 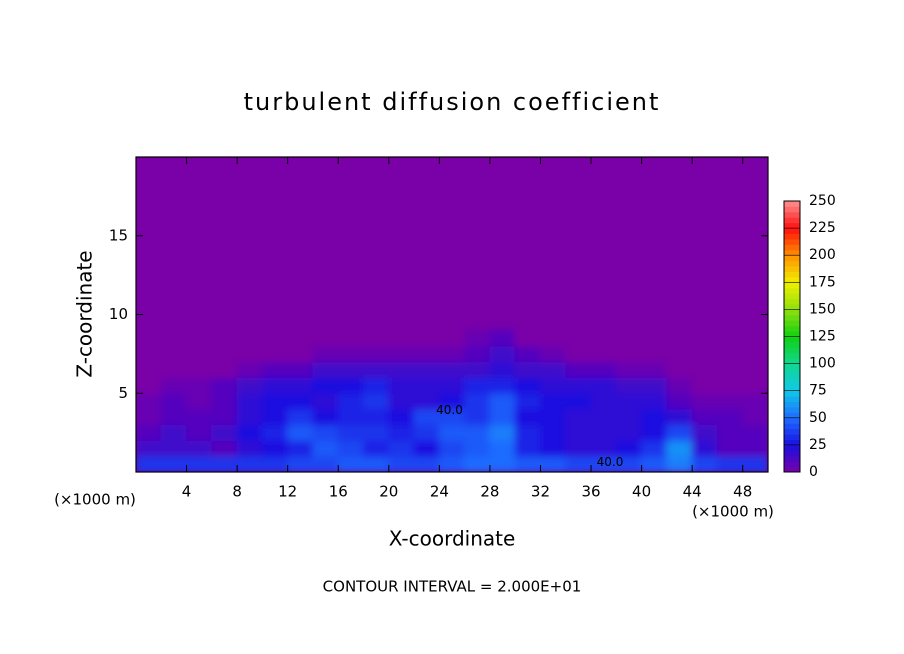 I want to click on colorbar-tick-label: 150, so click(x=822, y=309).